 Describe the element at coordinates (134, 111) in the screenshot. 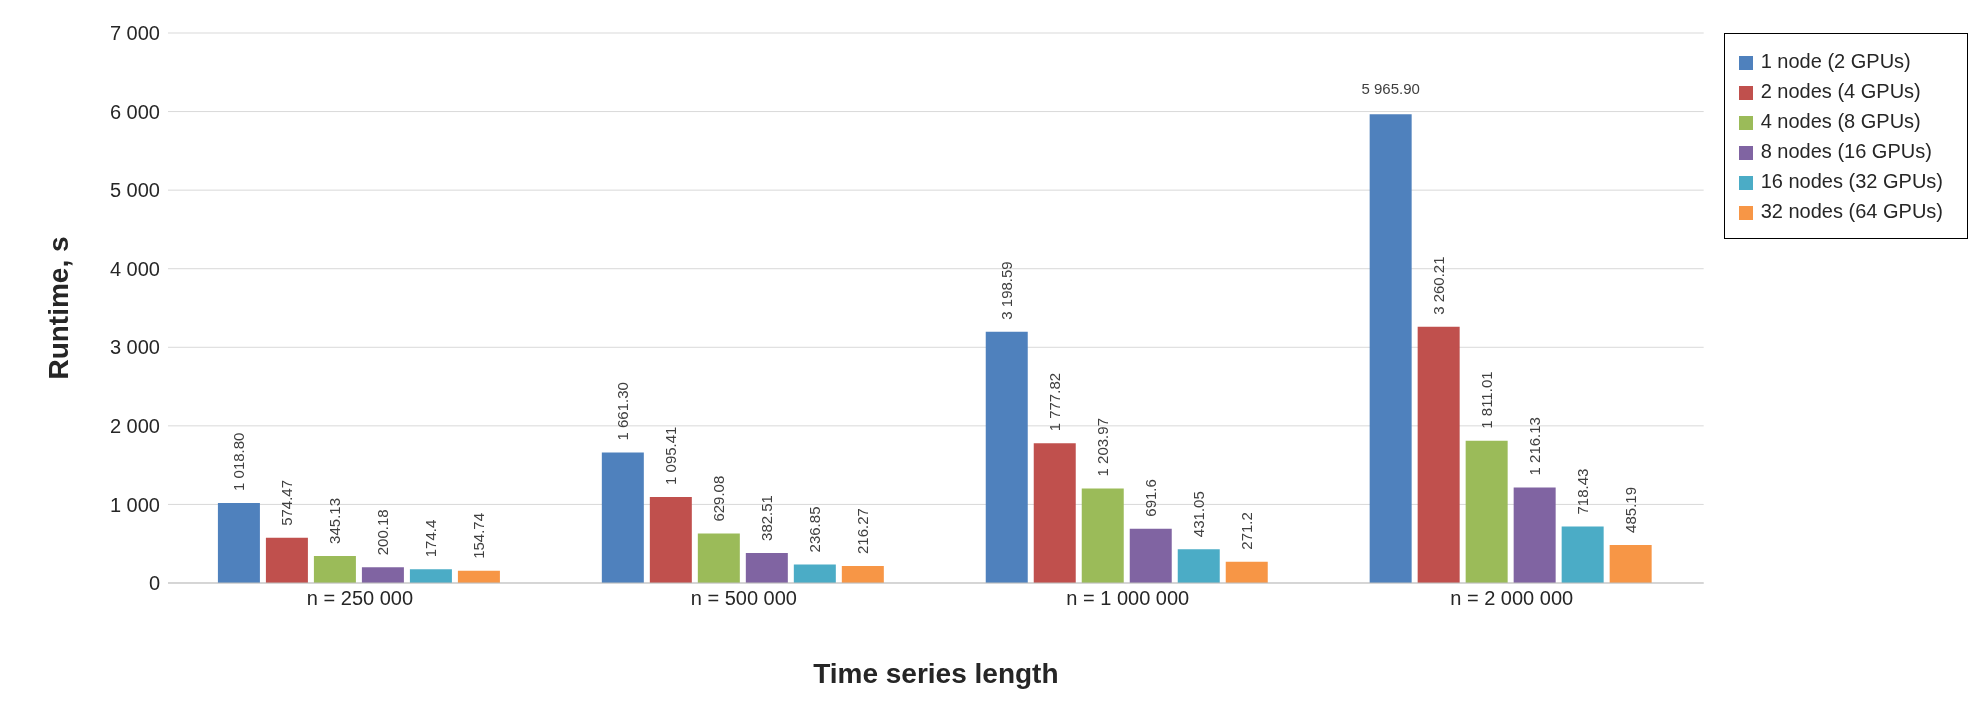

I see `y-tick-label: 6 000` at that location.